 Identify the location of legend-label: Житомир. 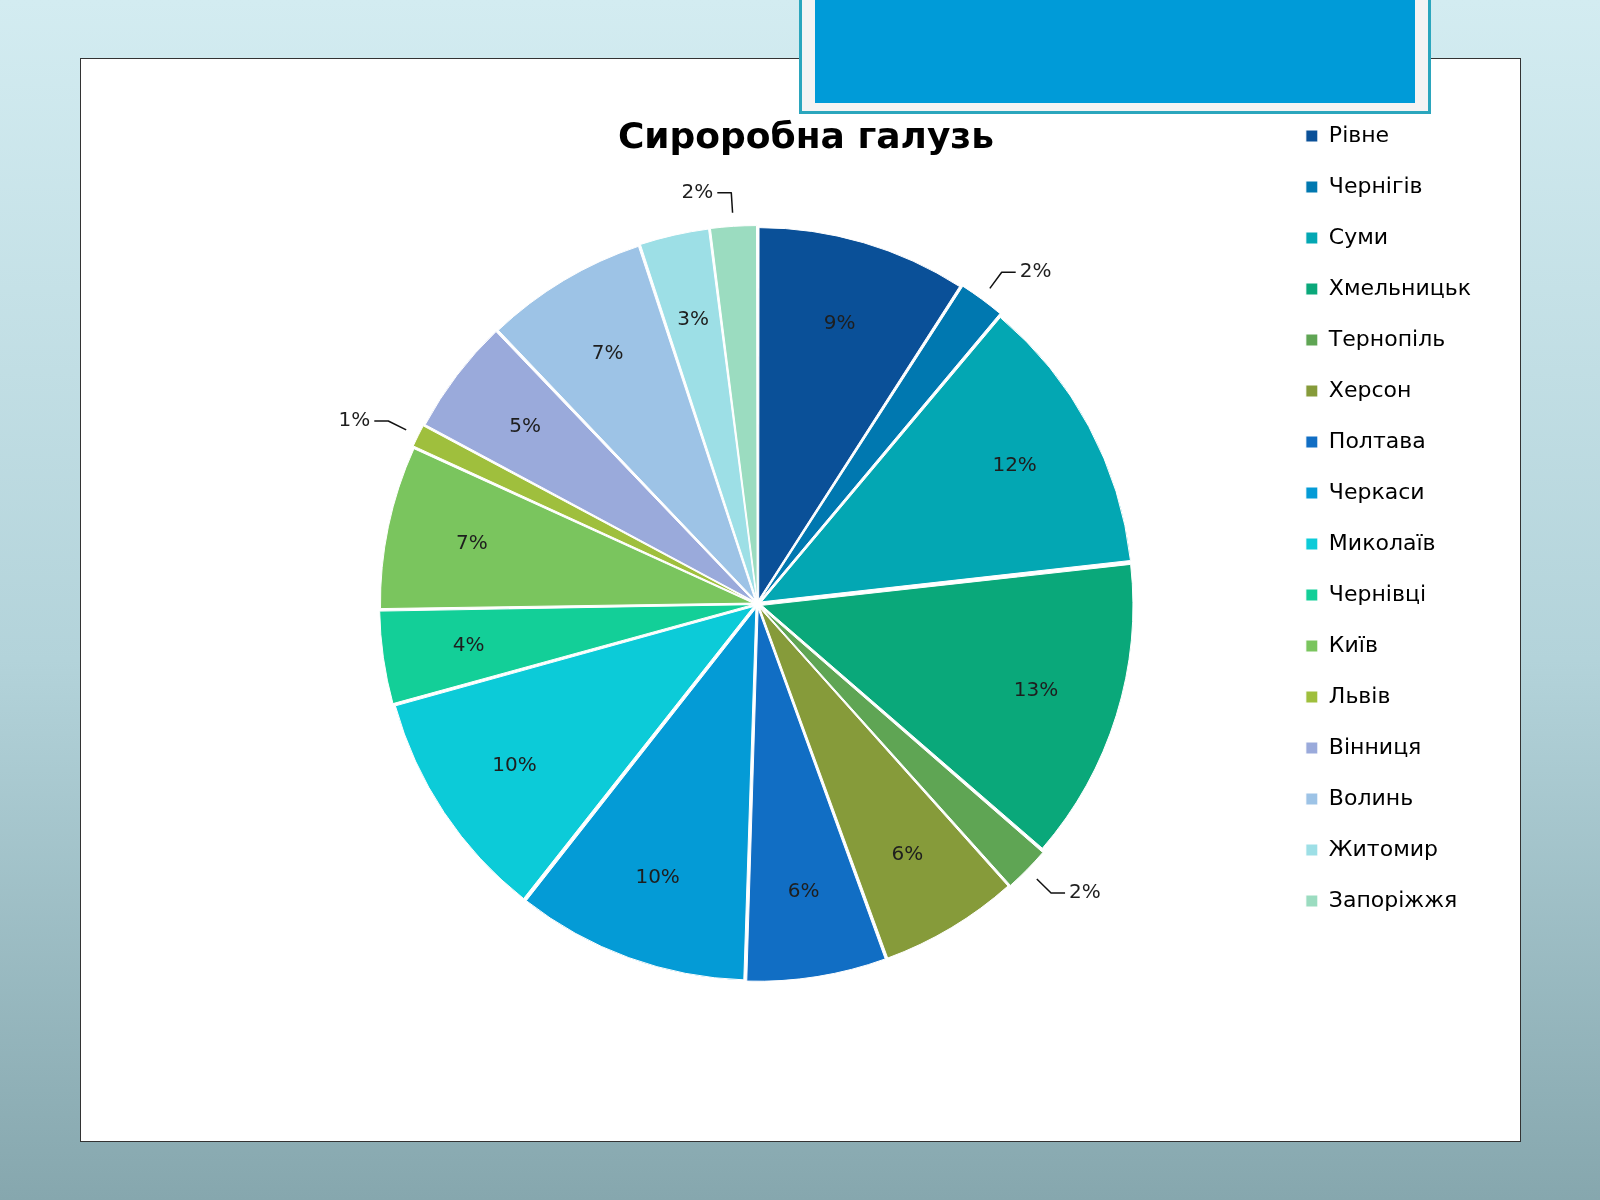
(1383, 848).